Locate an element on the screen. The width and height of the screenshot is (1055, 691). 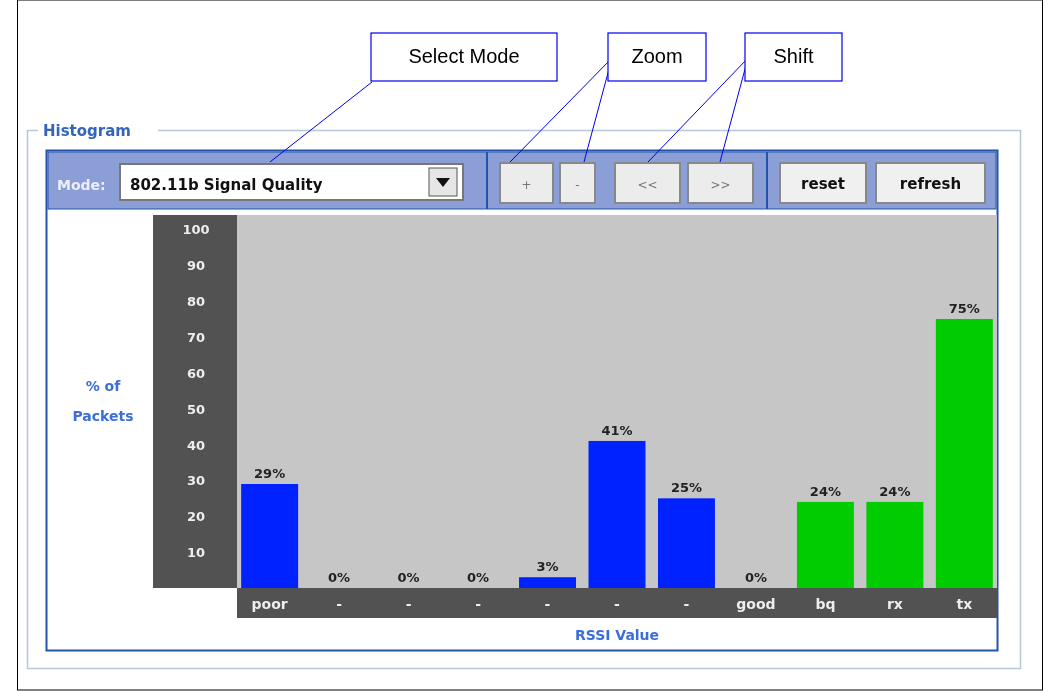
text: Zoom is located at coordinates (657, 56).